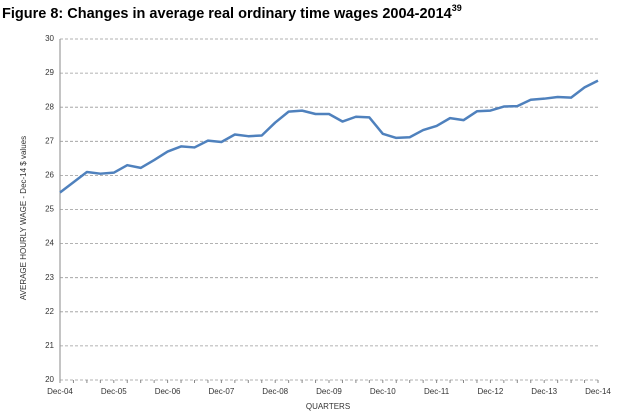 The image size is (620, 417). I want to click on x-tick-label: Dec-11, so click(437, 391).